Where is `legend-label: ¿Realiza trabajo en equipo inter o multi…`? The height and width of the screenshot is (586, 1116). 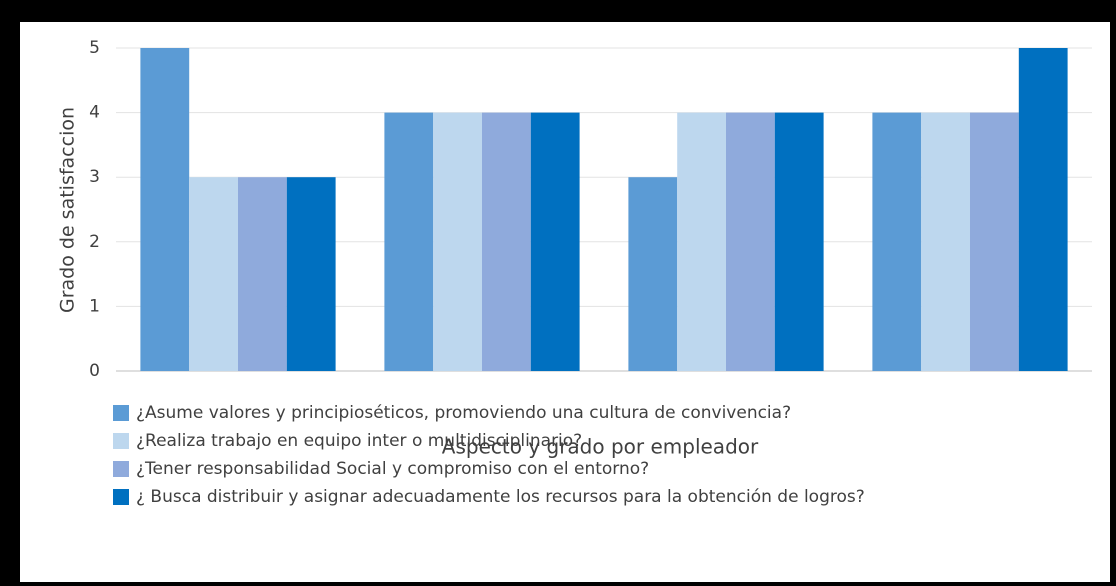
legend-label: ¿Realiza trabajo en equipo inter o multi… is located at coordinates (359, 441).